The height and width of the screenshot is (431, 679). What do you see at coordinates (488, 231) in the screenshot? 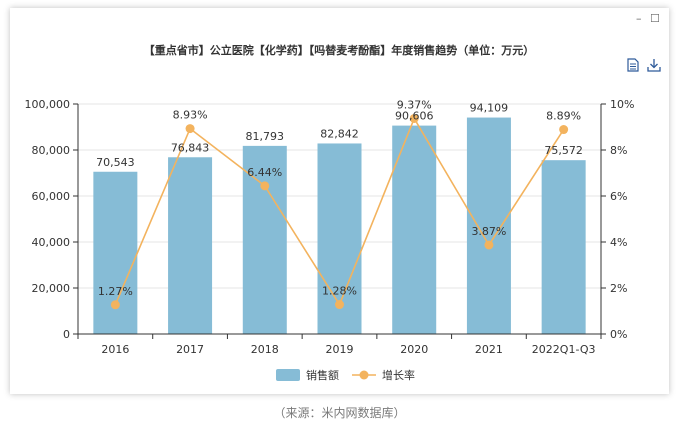
I see `growth-value-label: 3.87%` at bounding box center [488, 231].